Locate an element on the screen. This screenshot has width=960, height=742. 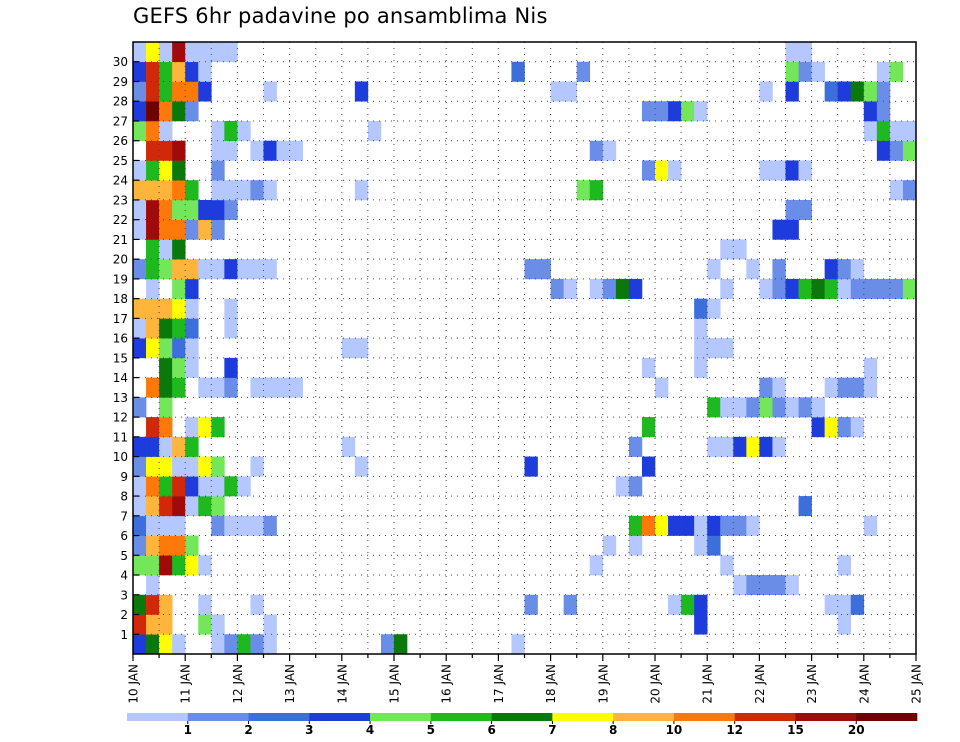
y-tick-label: 3 is located at coordinates (124, 595).